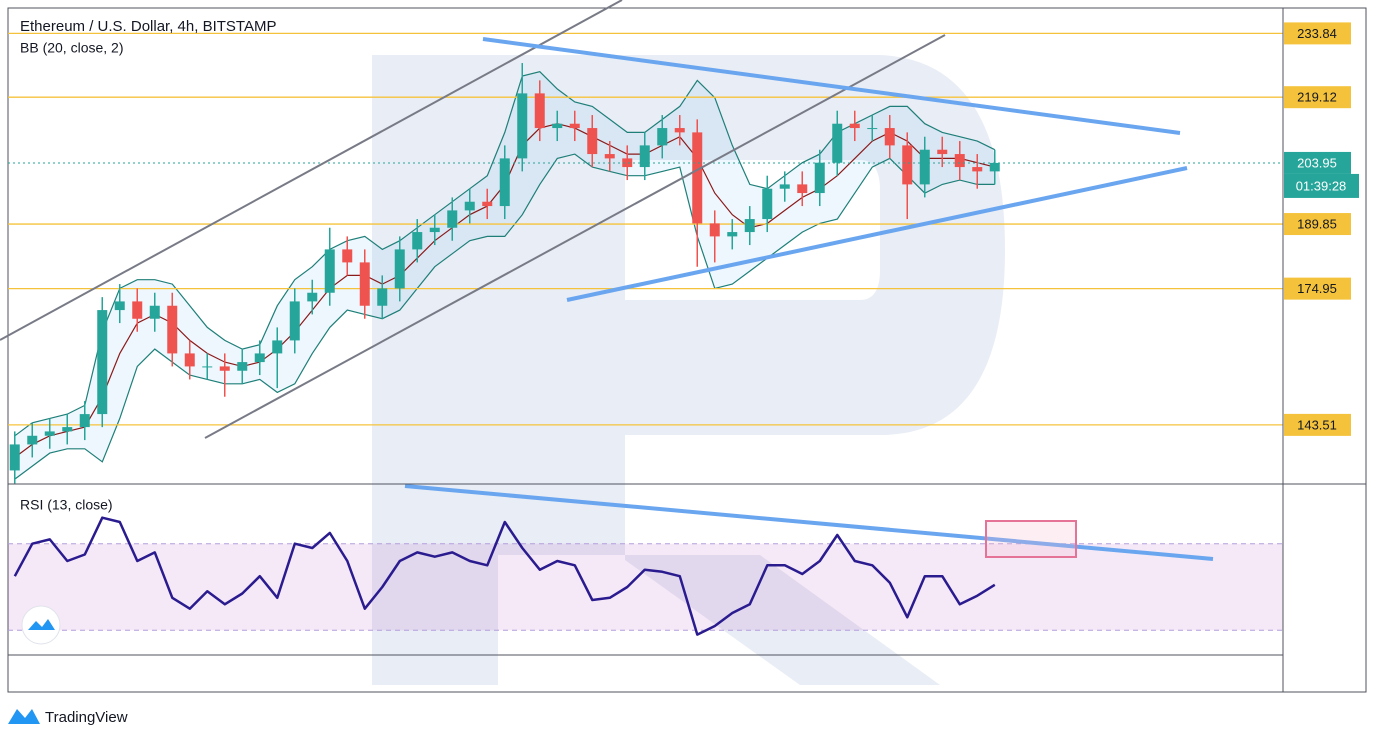 The width and height of the screenshot is (1375, 741). I want to click on level-label: 219.12, so click(1317, 97).